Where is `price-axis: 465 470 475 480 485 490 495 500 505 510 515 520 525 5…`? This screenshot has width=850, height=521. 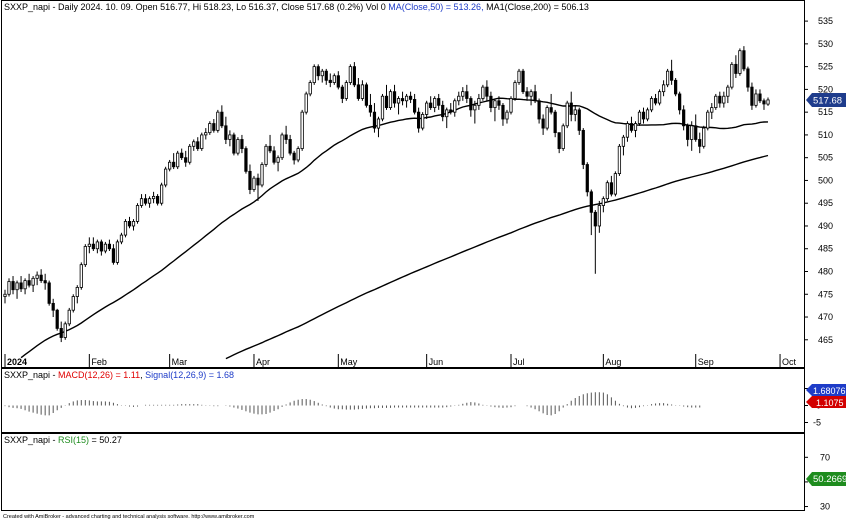
price-axis: 465 470 475 480 485 490 495 500 505 510 515 520 525 5… is located at coordinates (818, 180).